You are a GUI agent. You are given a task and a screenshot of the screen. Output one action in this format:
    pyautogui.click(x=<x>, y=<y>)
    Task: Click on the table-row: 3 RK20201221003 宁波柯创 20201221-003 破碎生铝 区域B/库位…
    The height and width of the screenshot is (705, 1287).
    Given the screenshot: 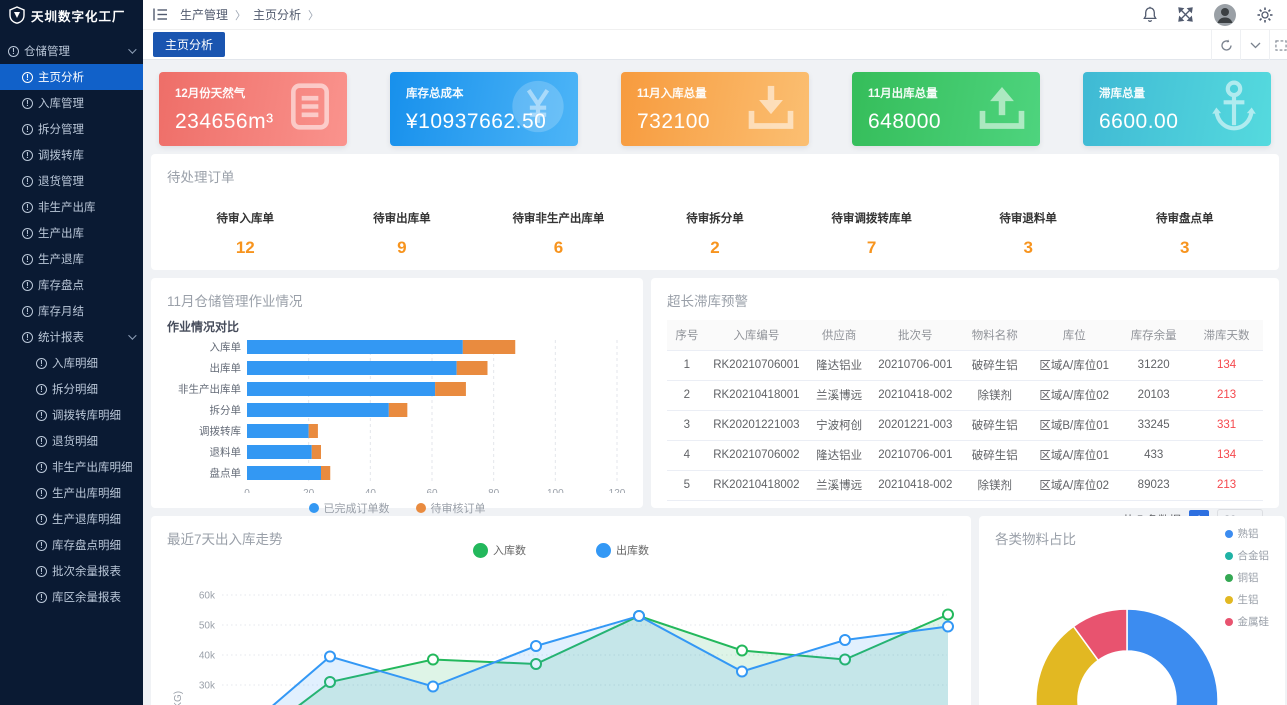 What is the action you would take?
    pyautogui.click(x=965, y=425)
    